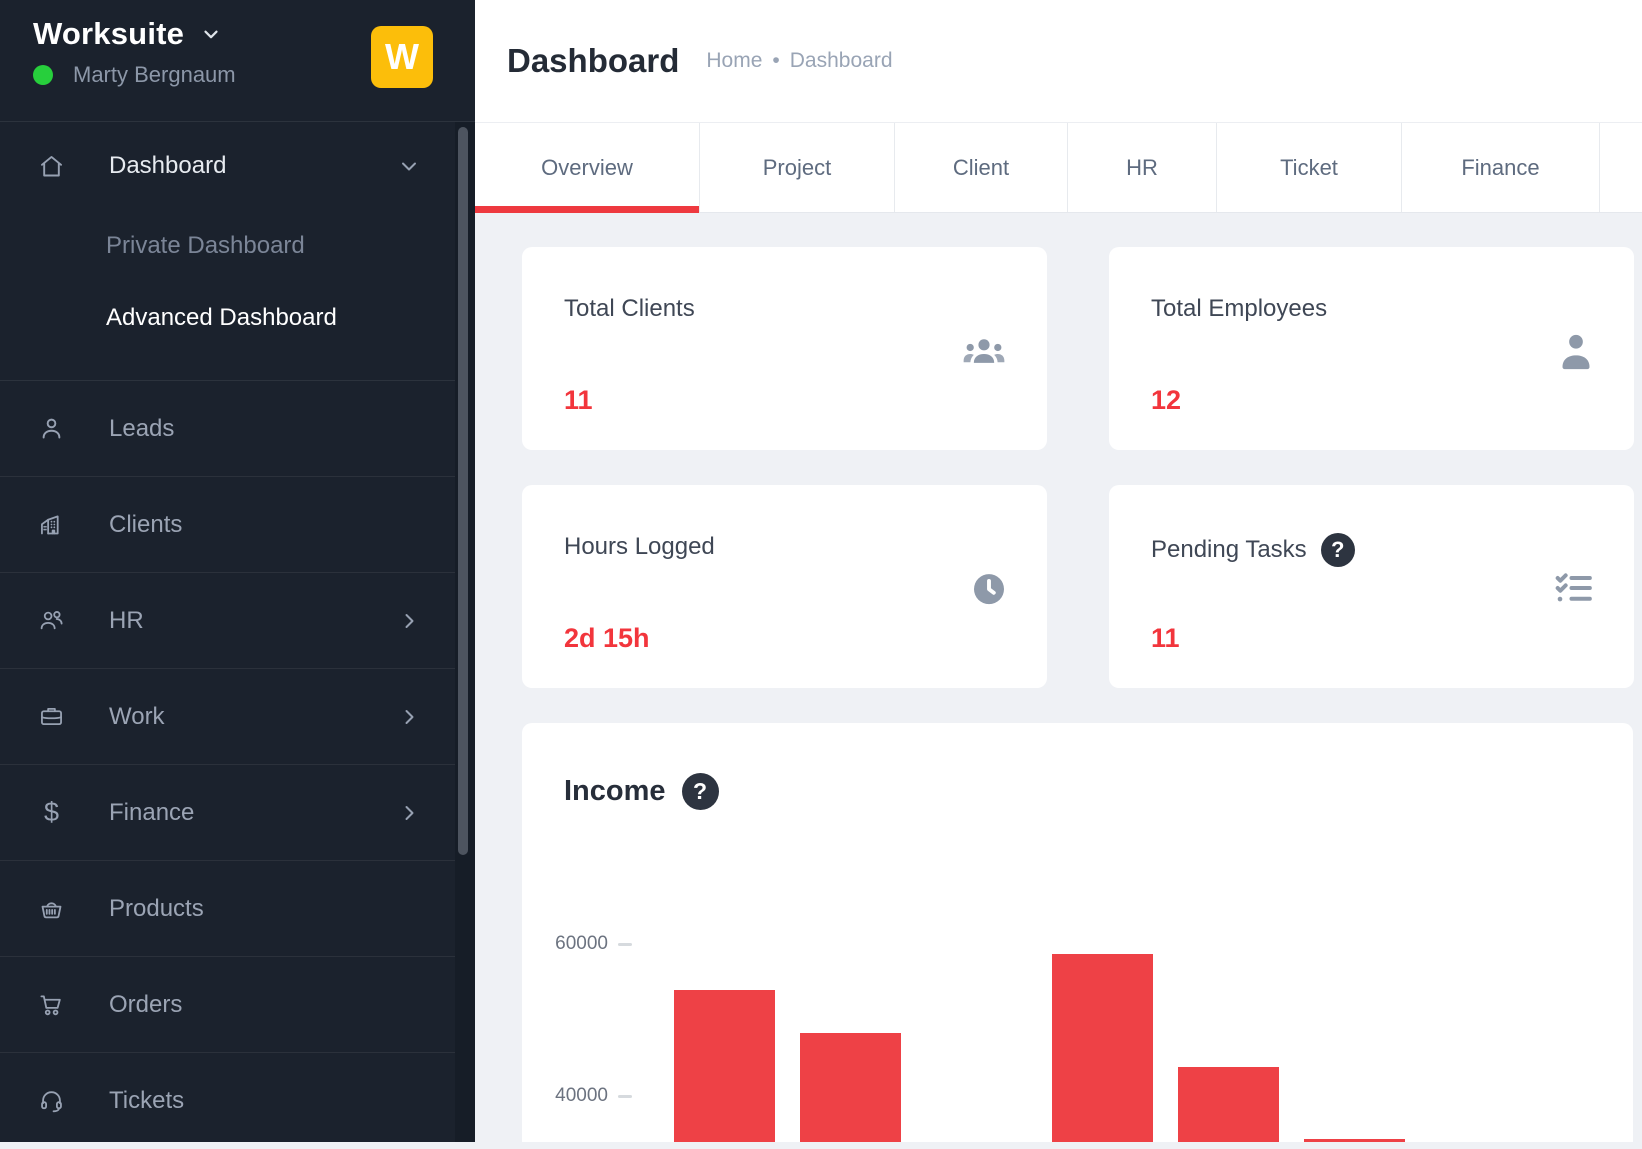 Image resolution: width=1642 pixels, height=1149 pixels. What do you see at coordinates (629, 308) in the screenshot?
I see `stat-card-title: Total Clients` at bounding box center [629, 308].